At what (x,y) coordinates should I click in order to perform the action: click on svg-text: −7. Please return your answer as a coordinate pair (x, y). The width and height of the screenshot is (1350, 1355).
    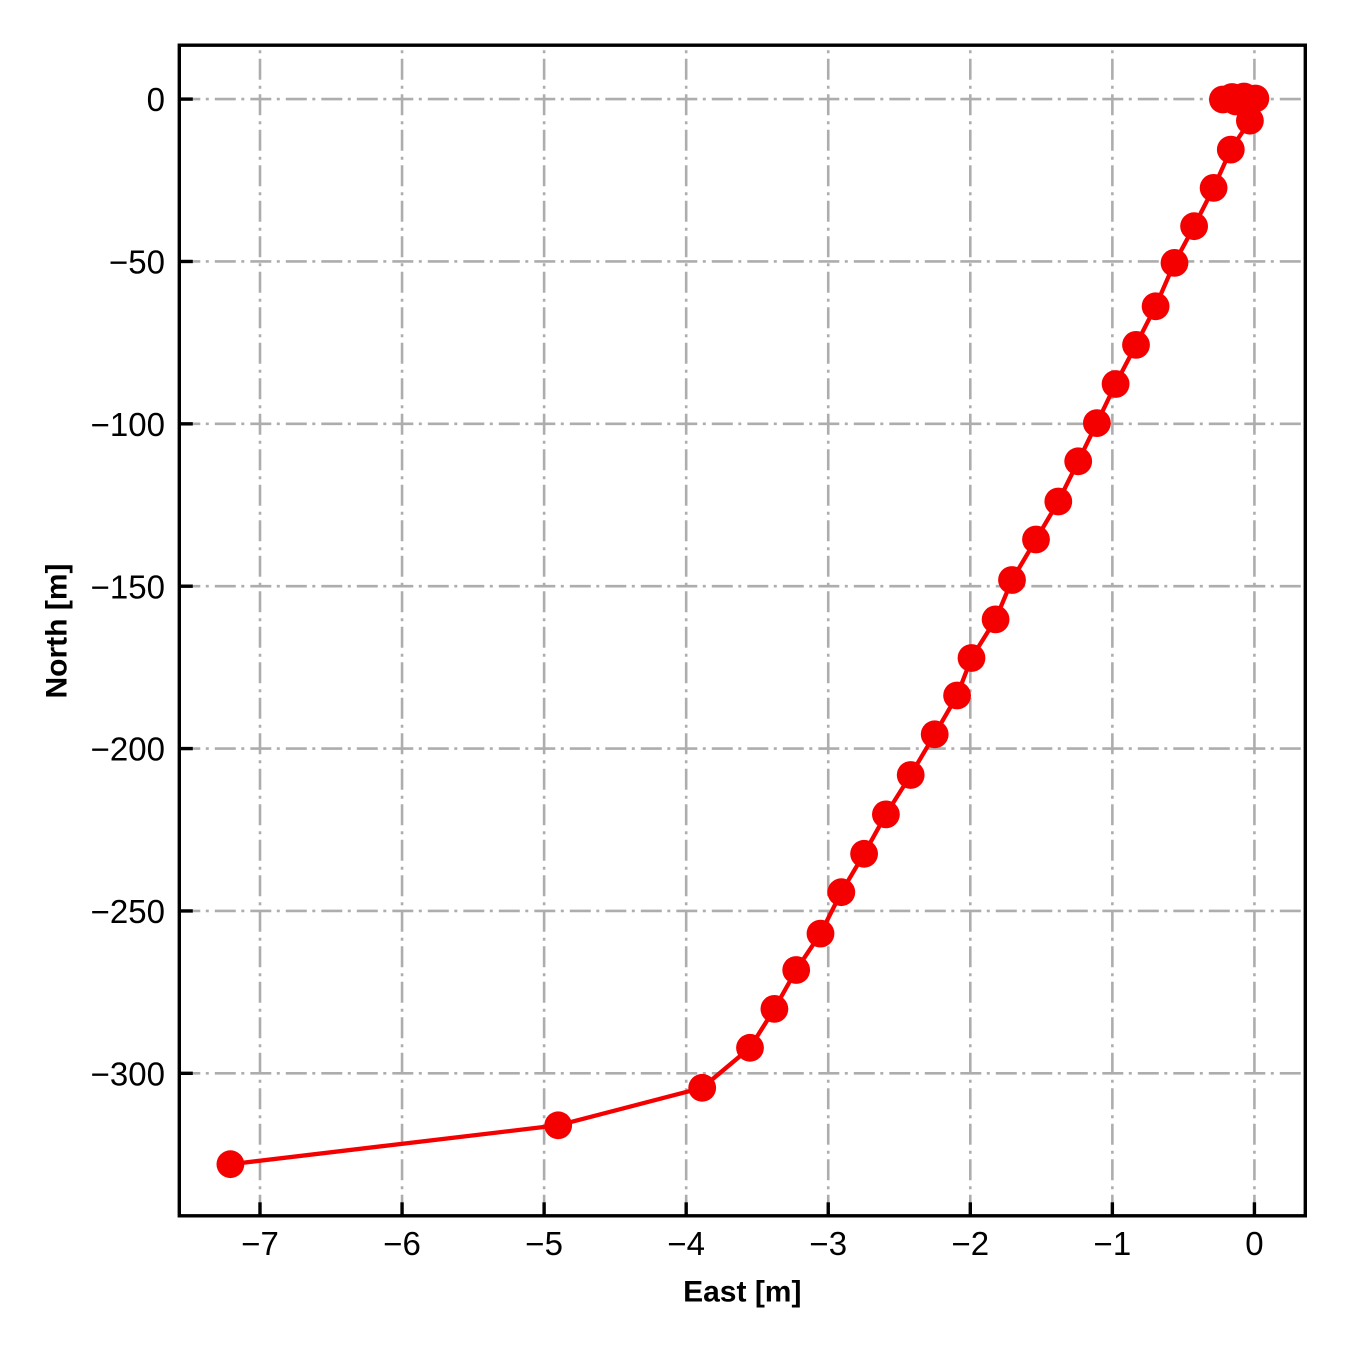
    Looking at the image, I should click on (260, 1243).